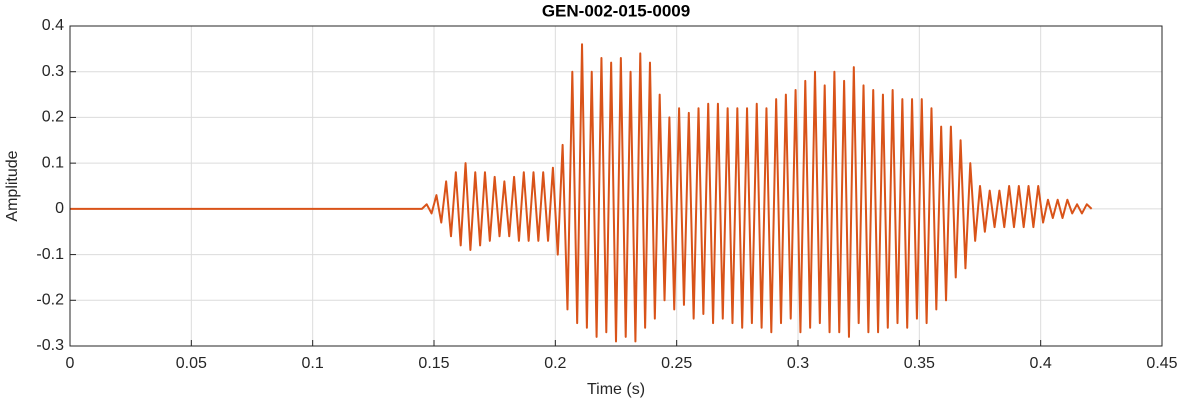 The image size is (1182, 404). What do you see at coordinates (433, 363) in the screenshot?
I see `x-tick-label: 0.15` at bounding box center [433, 363].